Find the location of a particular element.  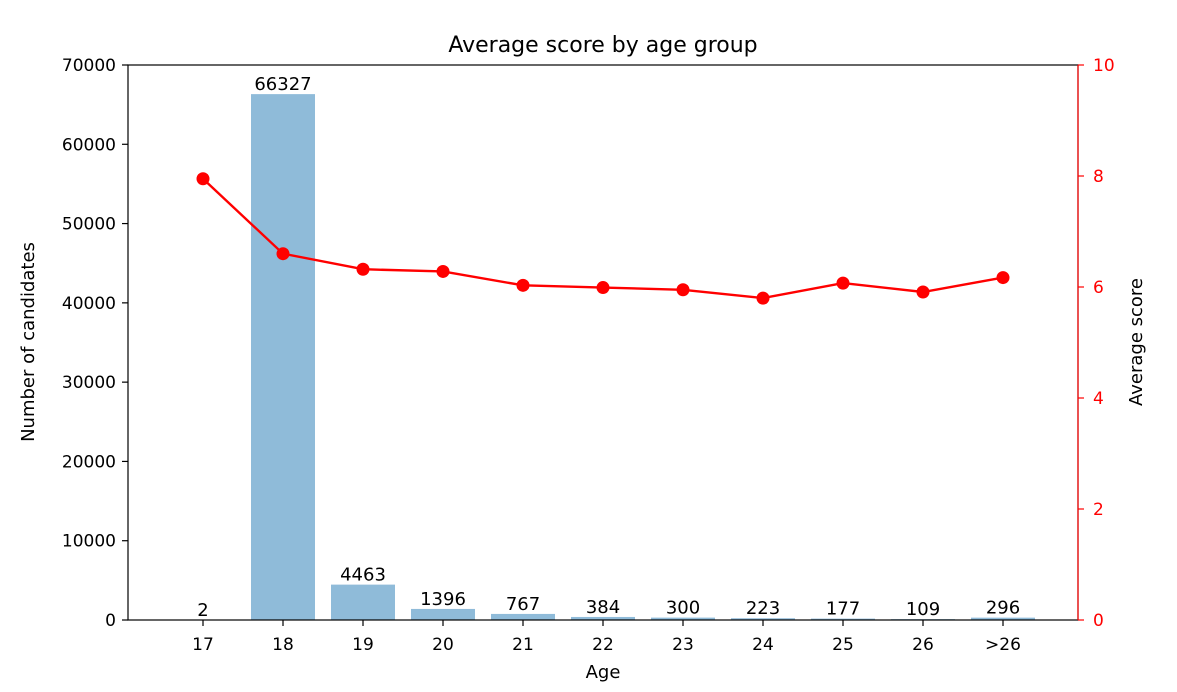

right-tick-label-4: 8 is located at coordinates (1098, 177).